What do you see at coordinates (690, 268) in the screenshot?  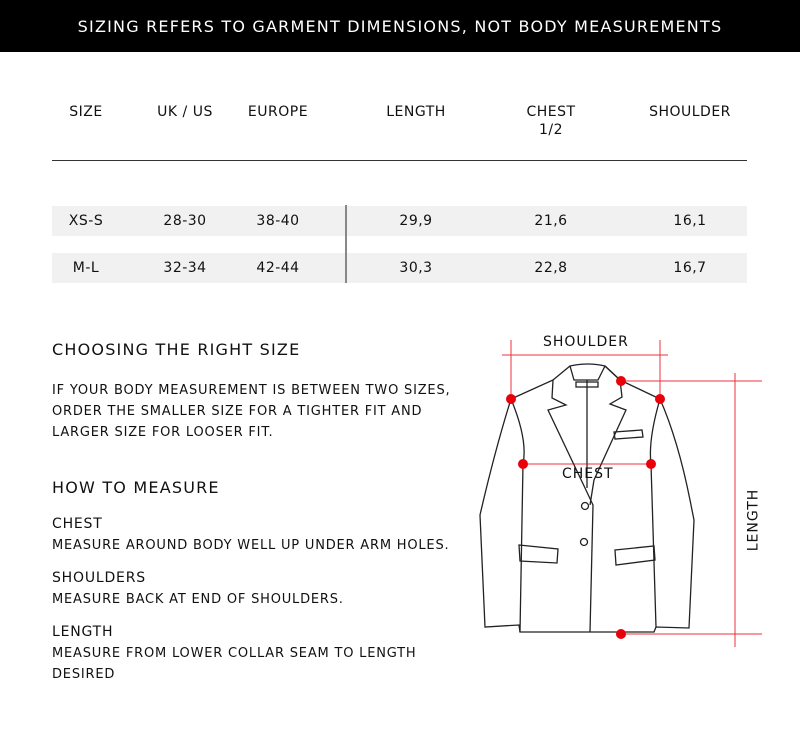 I see `table-cell: 16,7` at bounding box center [690, 268].